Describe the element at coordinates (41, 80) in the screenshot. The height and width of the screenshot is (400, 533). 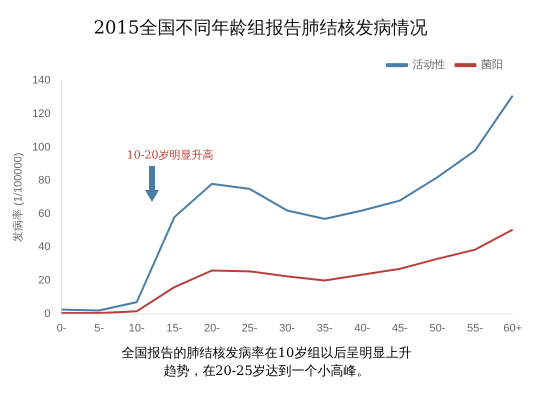
I see `y-tick-label: 140` at that location.